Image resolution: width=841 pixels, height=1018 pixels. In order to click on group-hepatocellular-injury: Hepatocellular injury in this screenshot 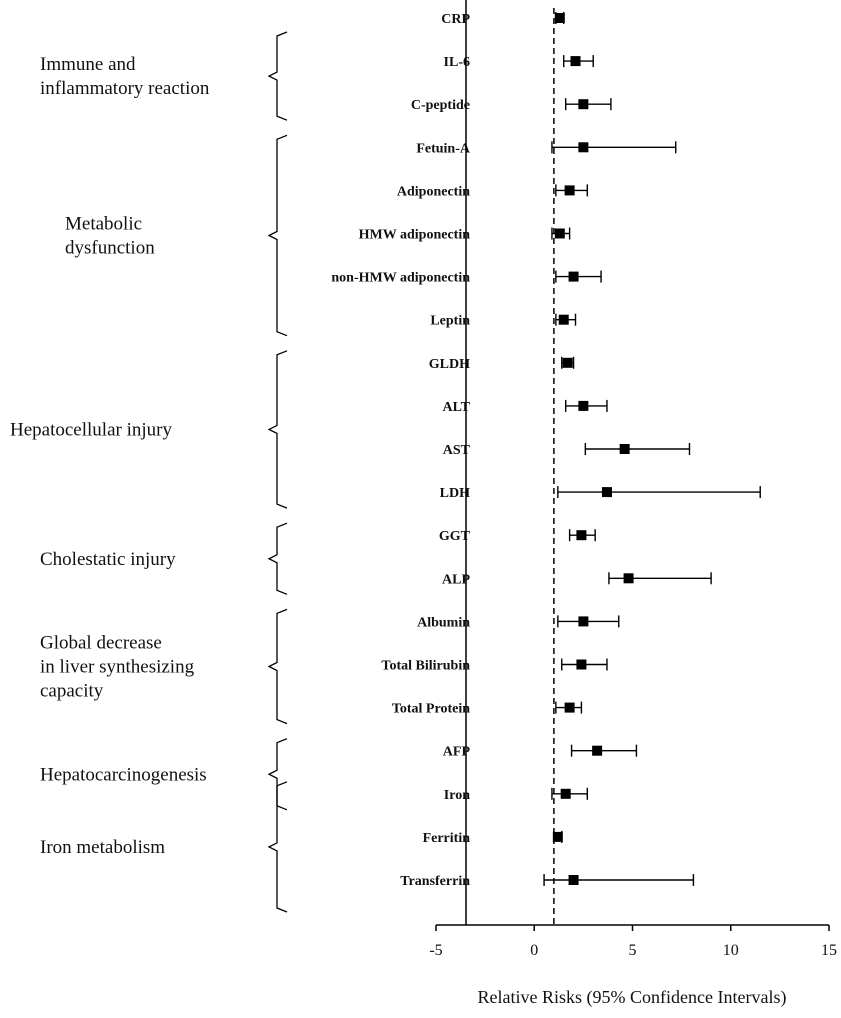, I will do `click(149, 429)`.